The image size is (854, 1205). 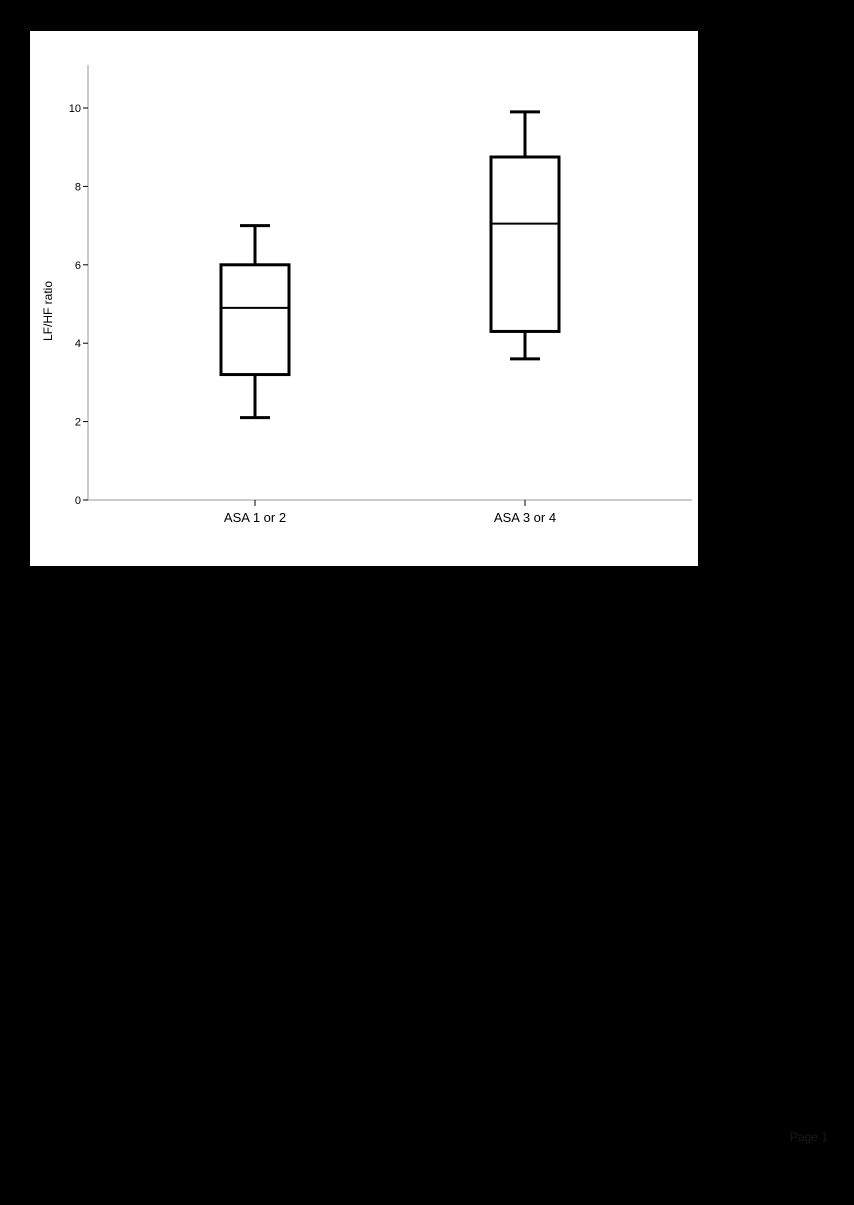 What do you see at coordinates (78, 187) in the screenshot?
I see `y-tick-label: 8` at bounding box center [78, 187].